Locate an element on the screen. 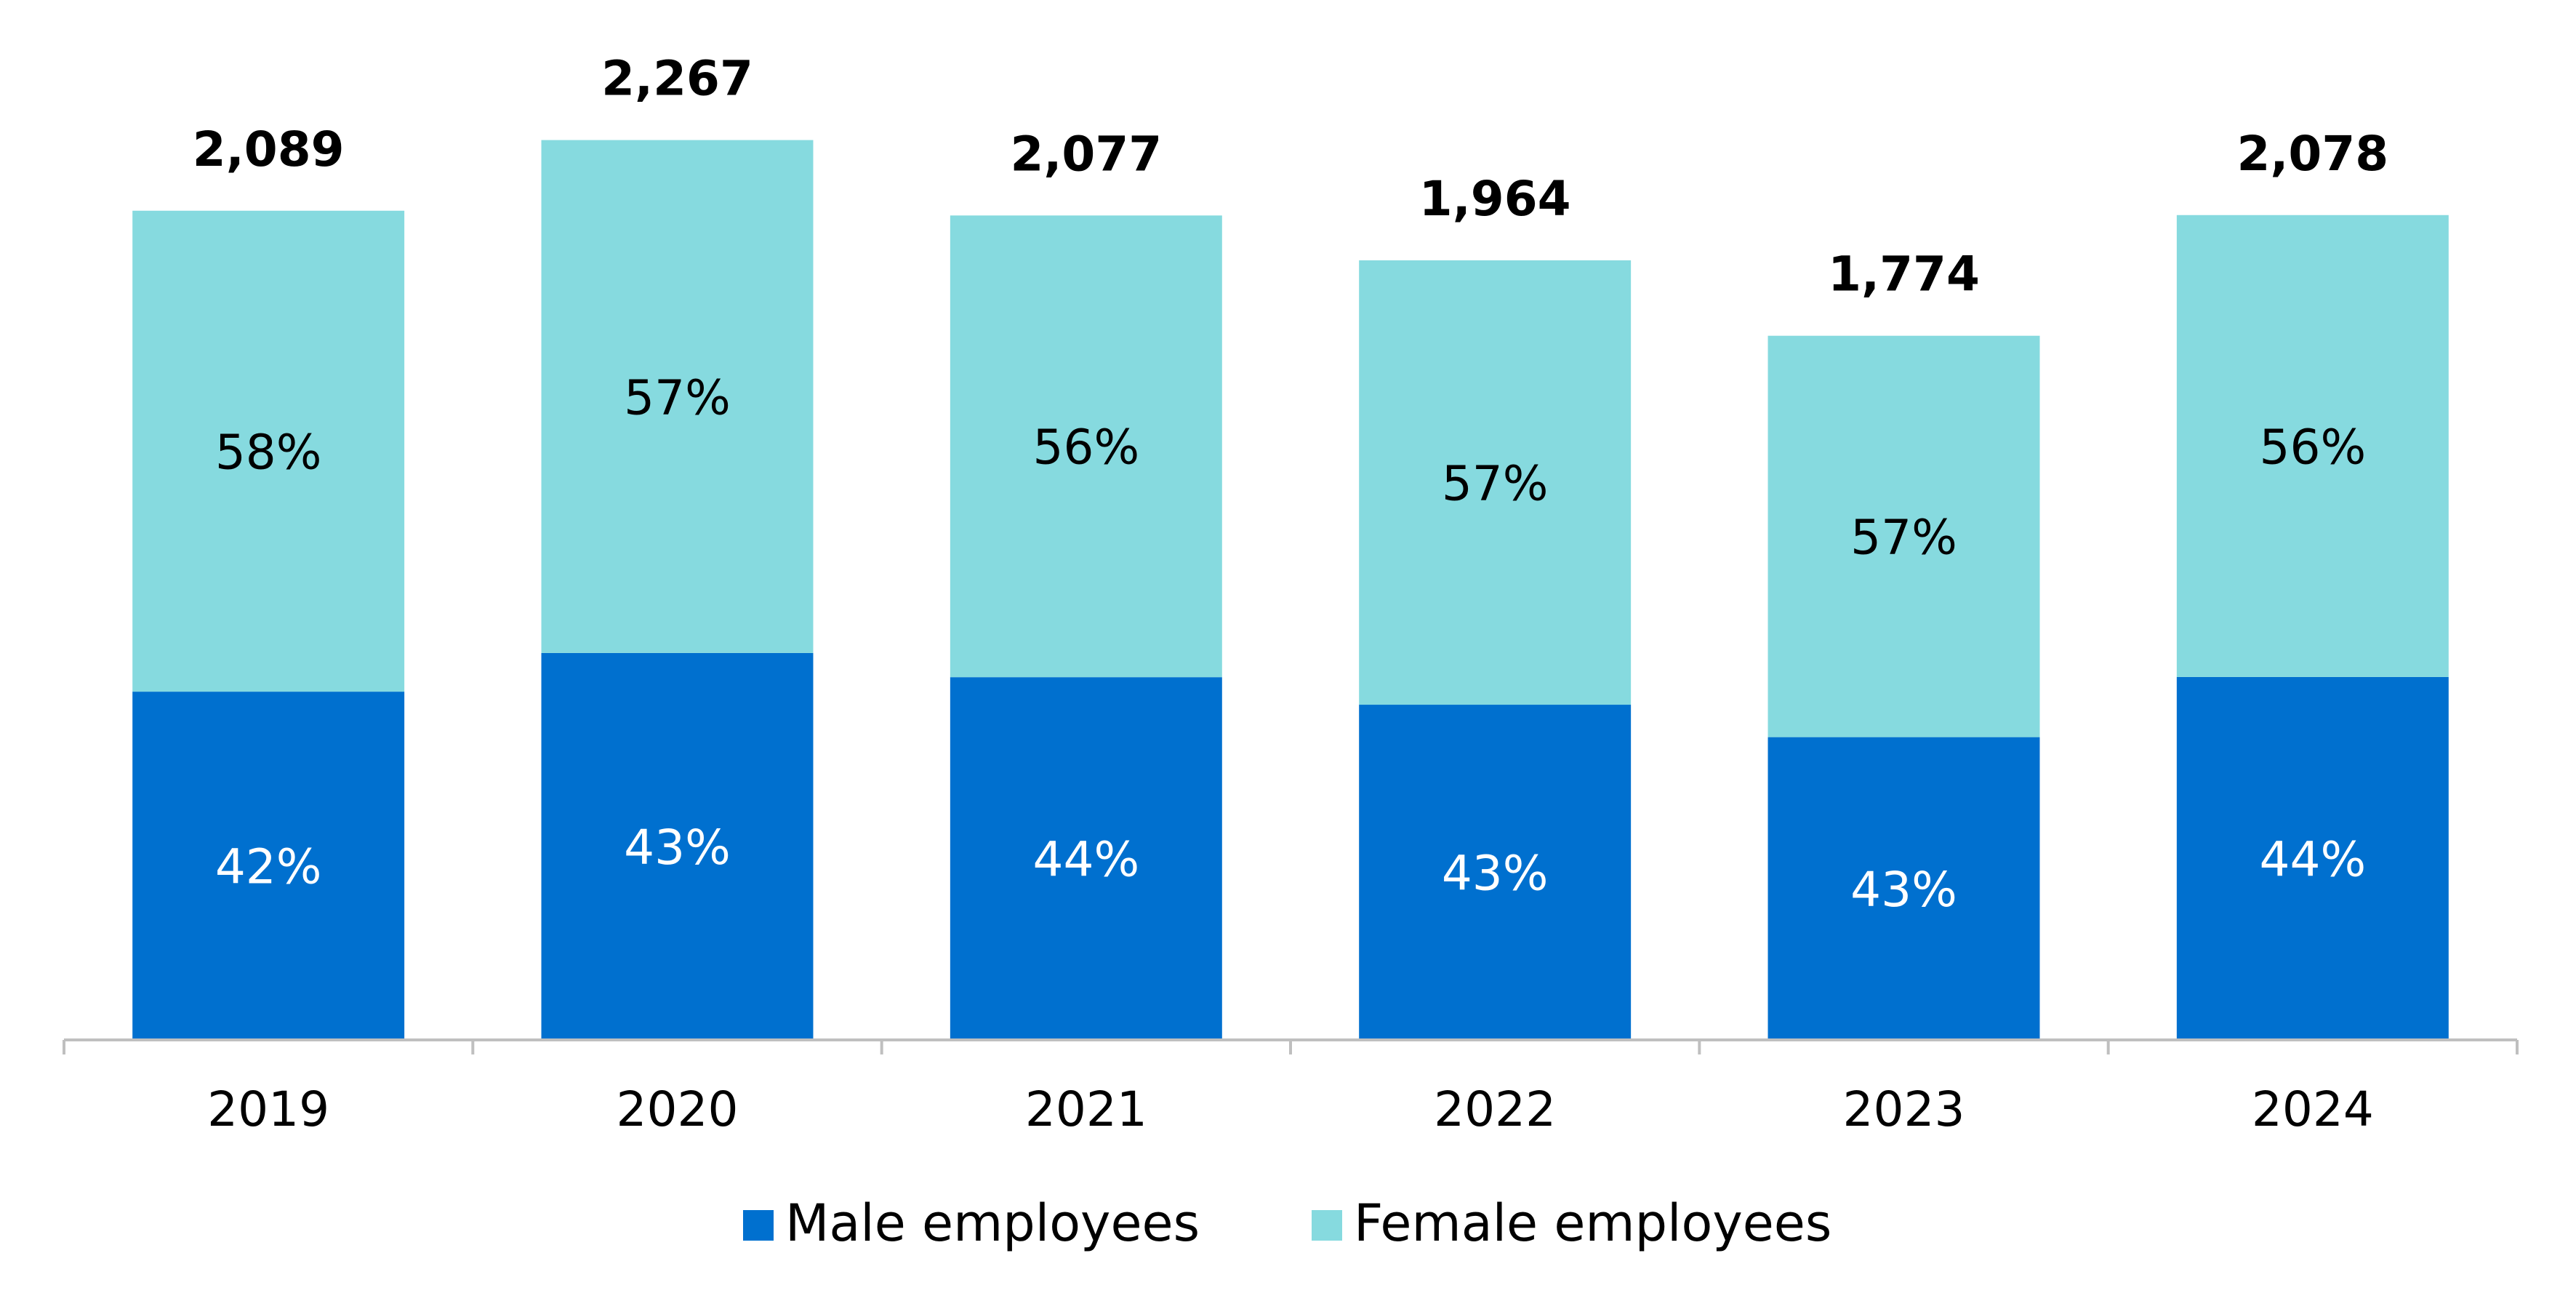  bar-female-2021 is located at coordinates (1086, 446).